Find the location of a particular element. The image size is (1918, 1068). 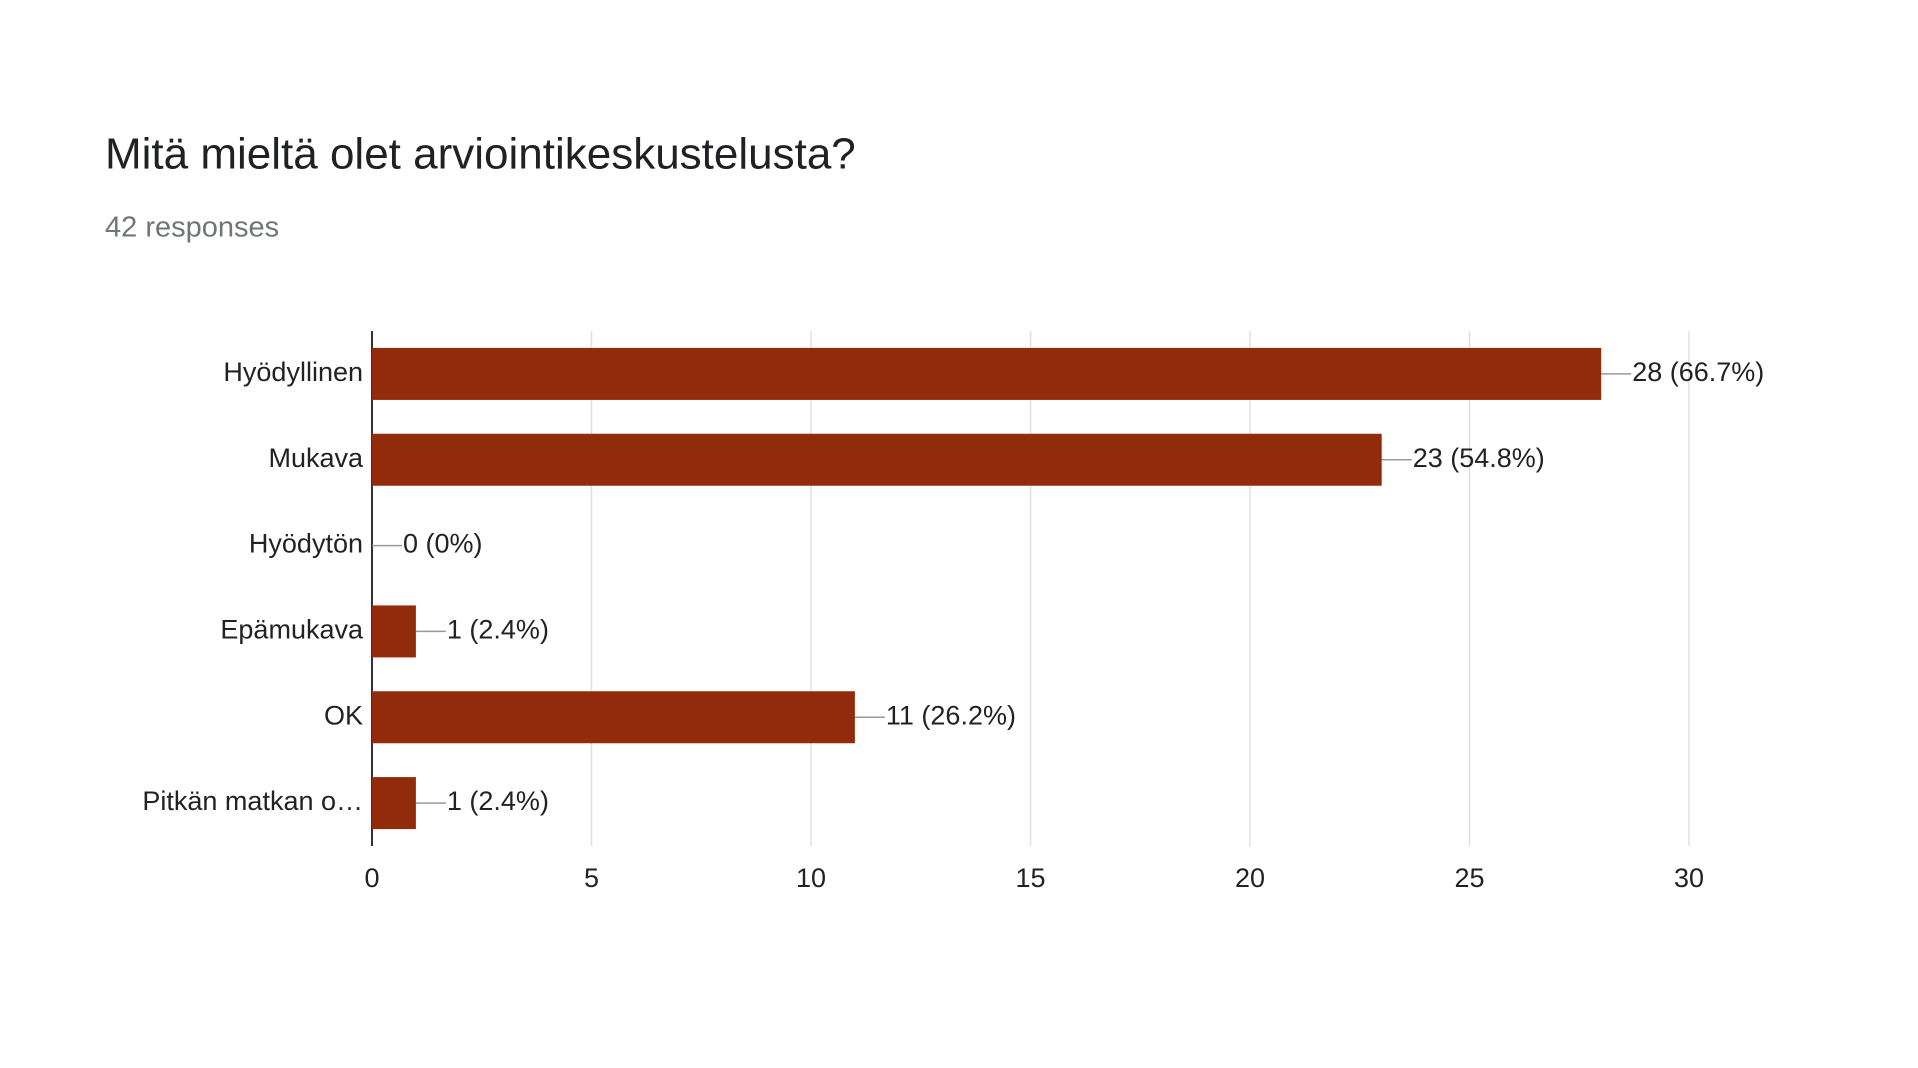

y-tick-label: Hyödytön is located at coordinates (306, 544).